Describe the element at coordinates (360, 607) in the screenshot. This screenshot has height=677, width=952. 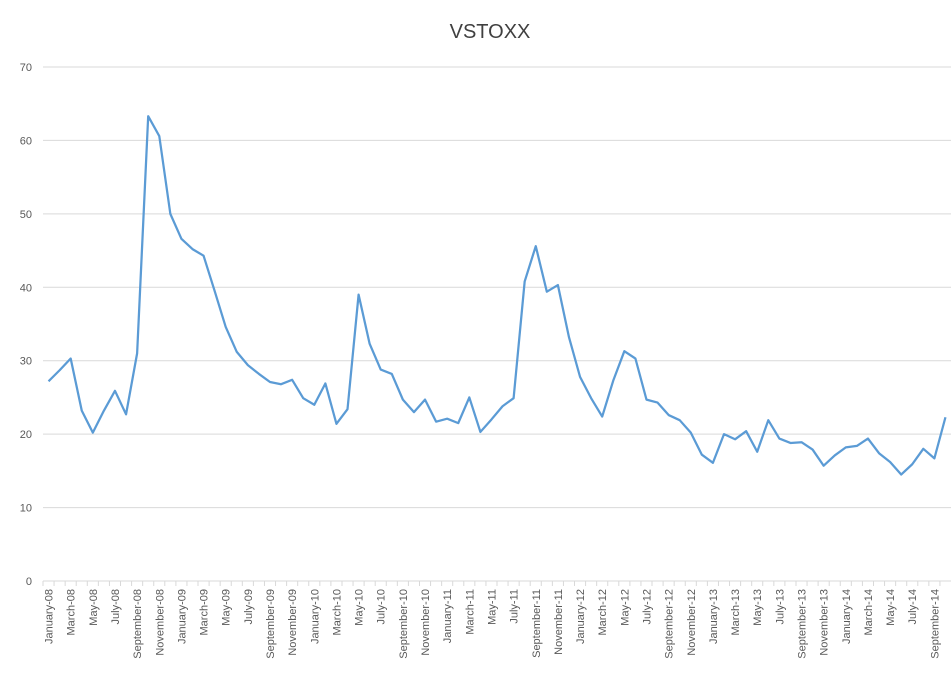
I see `x-tick-label: May-10` at that location.